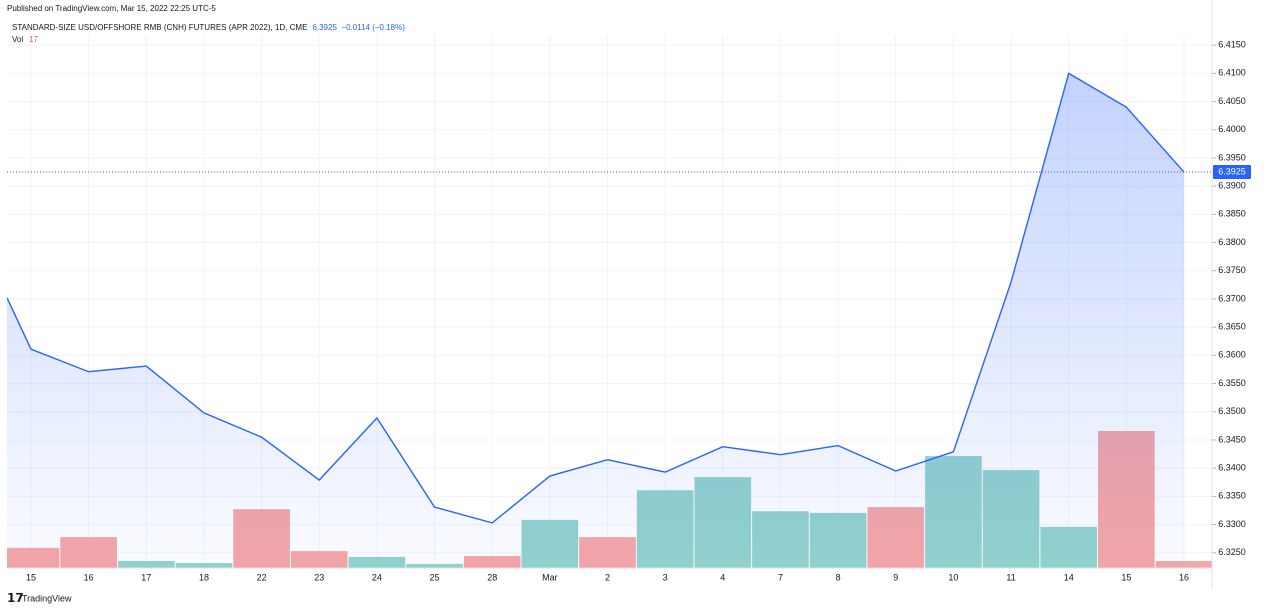 Image resolution: width=1270 pixels, height=616 pixels. Describe the element at coordinates (435, 577) in the screenshot. I see `x-tick-label: 25` at that location.